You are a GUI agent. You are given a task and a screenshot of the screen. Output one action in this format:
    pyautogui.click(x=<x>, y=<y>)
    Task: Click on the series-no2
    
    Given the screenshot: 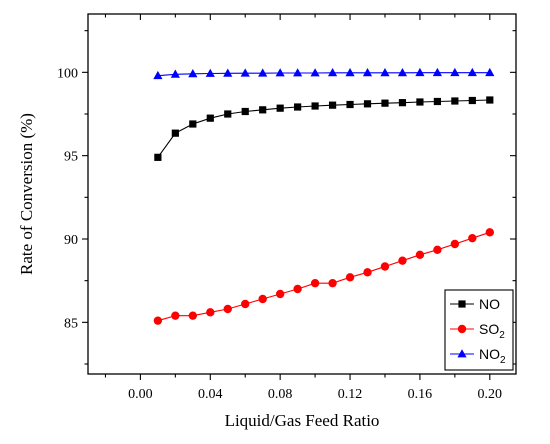 What is the action you would take?
    pyautogui.click(x=324, y=73)
    